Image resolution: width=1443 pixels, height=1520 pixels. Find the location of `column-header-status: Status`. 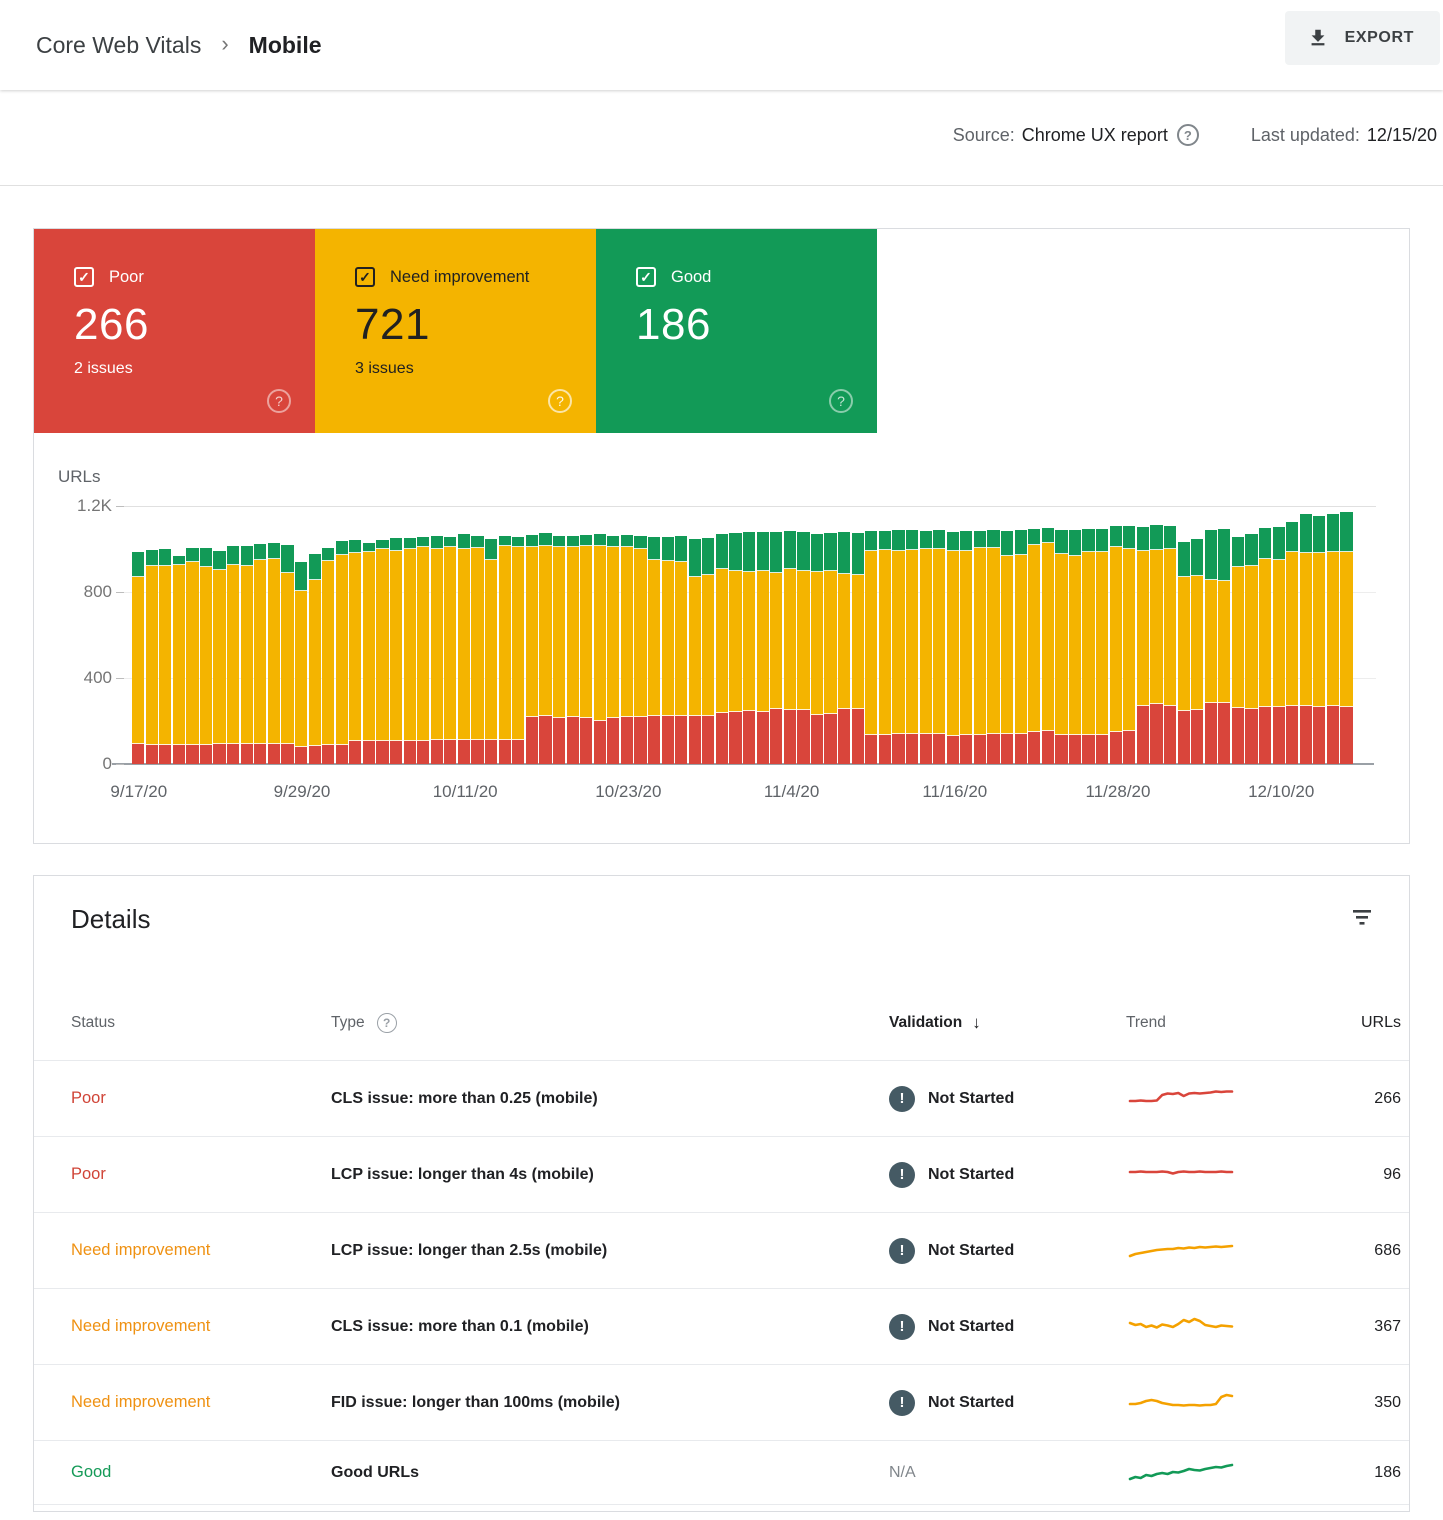

column-header-status: Status is located at coordinates (93, 1022).